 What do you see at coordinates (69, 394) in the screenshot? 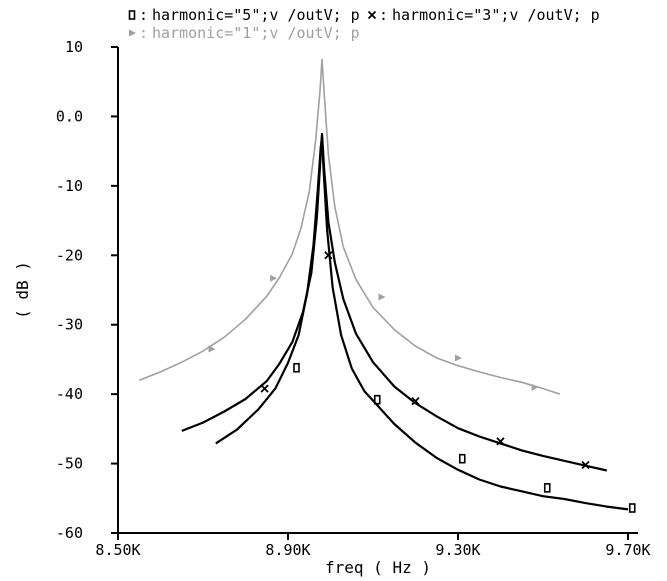
I see `y-tick-label: -40` at bounding box center [69, 394].